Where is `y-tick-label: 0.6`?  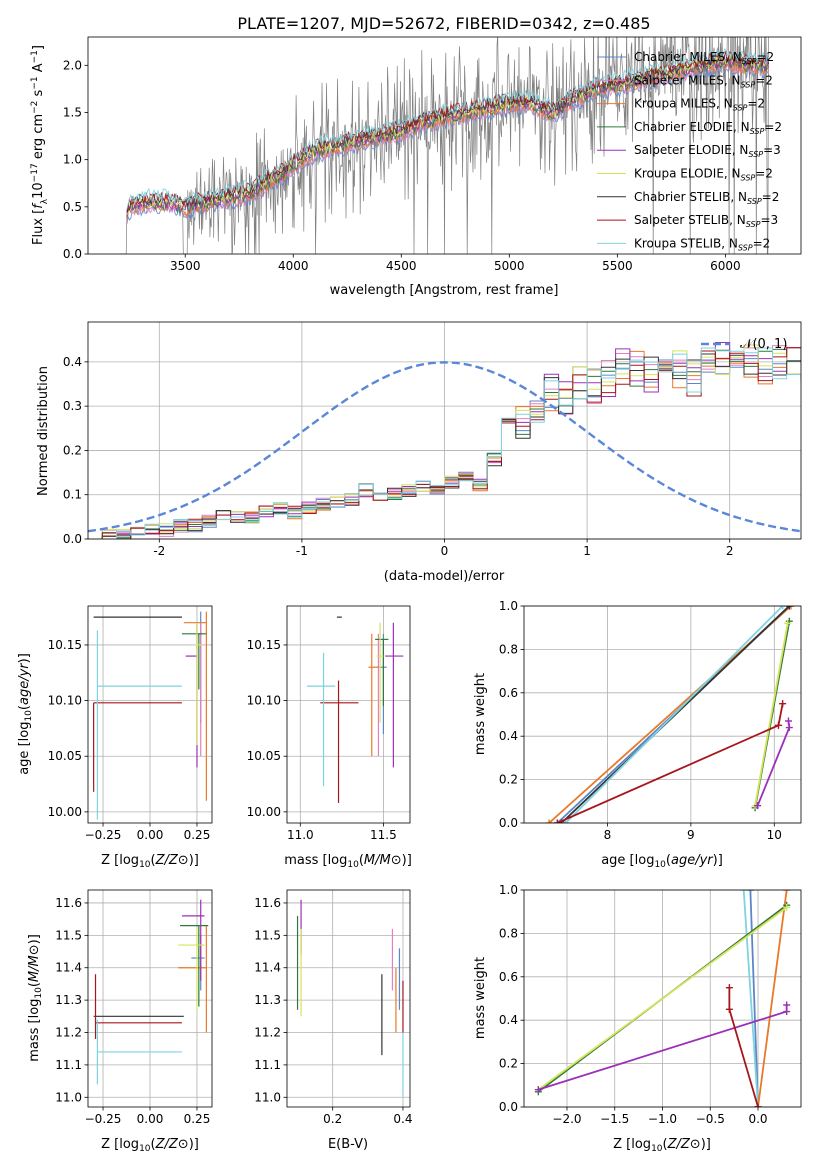 y-tick-label: 0.6 is located at coordinates (508, 693).